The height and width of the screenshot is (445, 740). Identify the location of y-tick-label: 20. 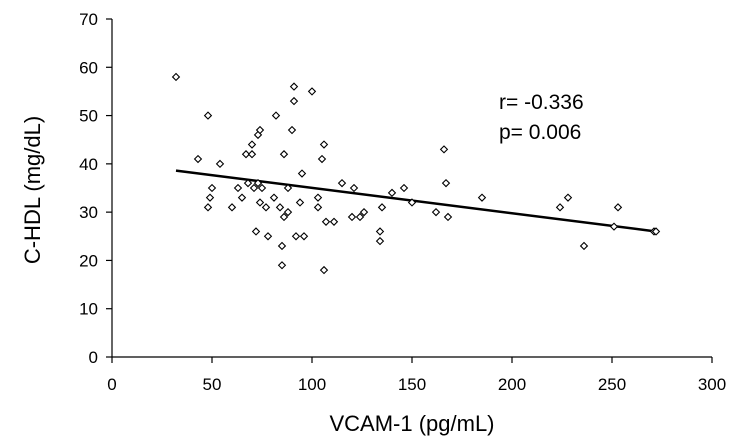
(88, 260).